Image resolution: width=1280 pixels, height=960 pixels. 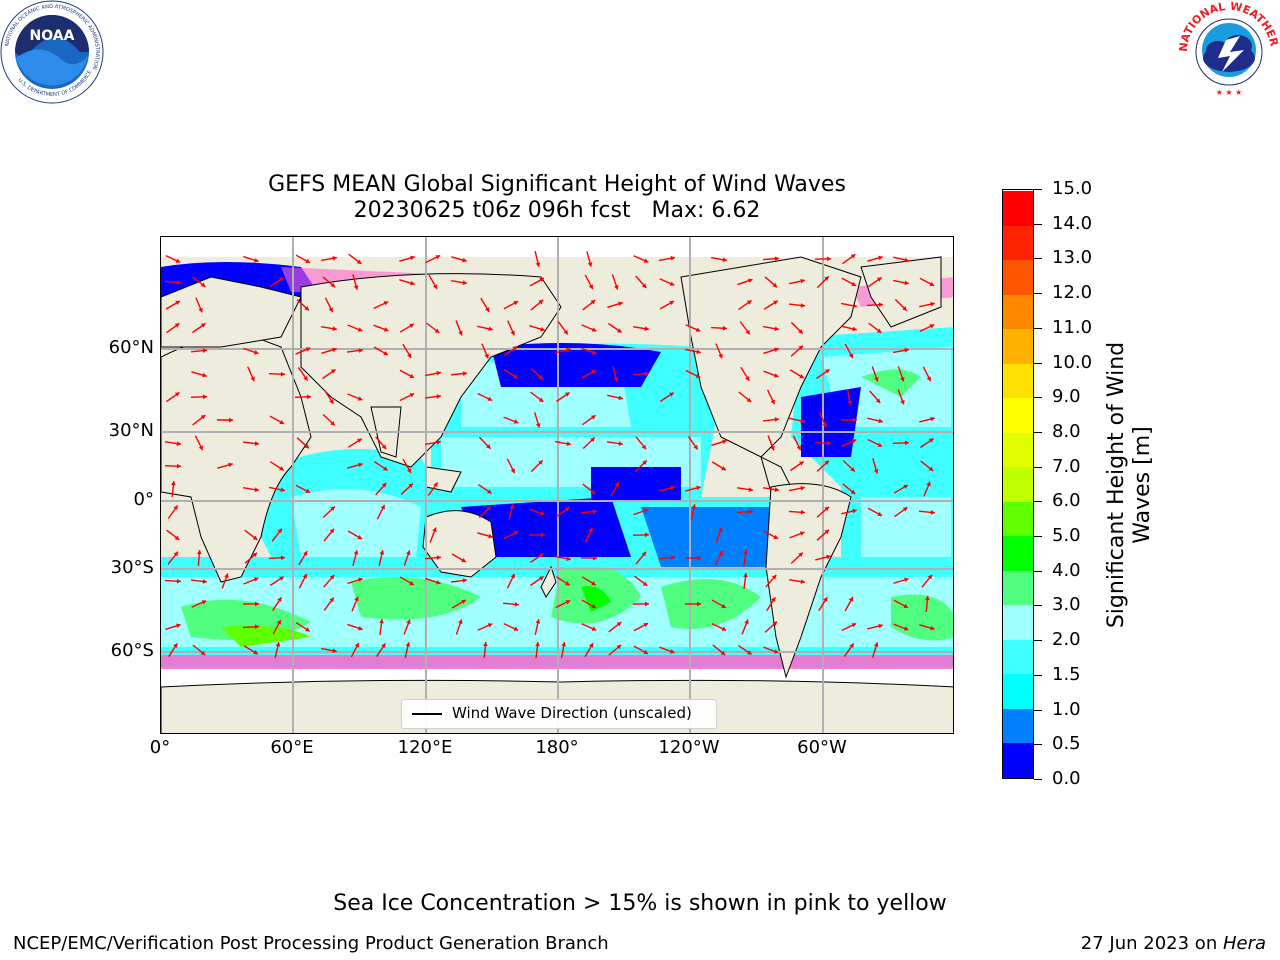 What do you see at coordinates (1066, 397) in the screenshot?
I see `colorbar-tick-label: 9.0` at bounding box center [1066, 397].